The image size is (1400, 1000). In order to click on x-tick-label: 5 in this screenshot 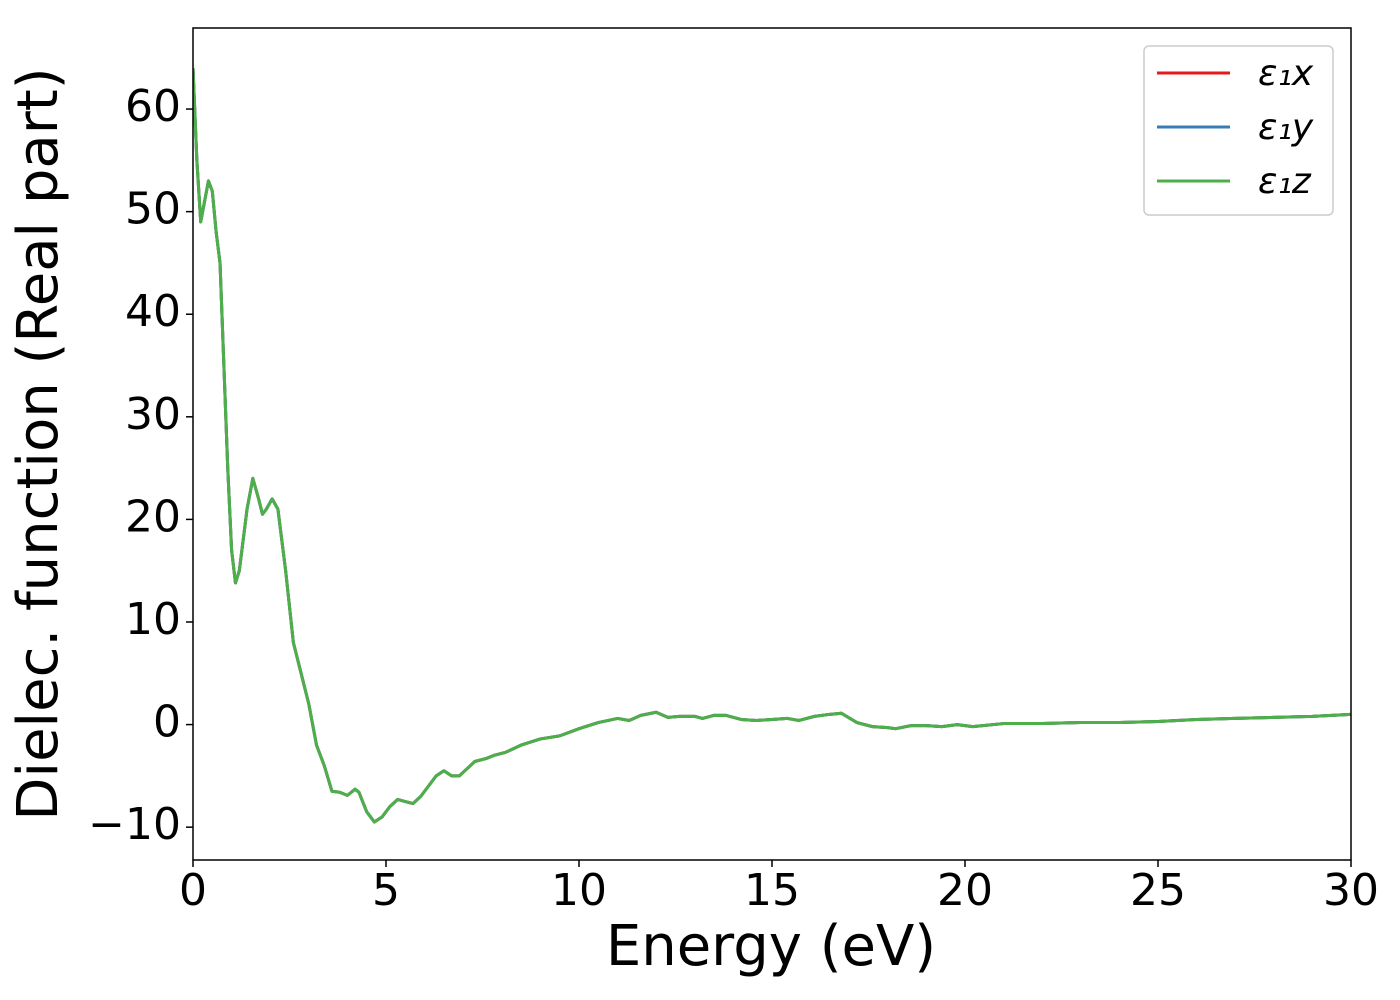, I will do `click(386, 890)`.